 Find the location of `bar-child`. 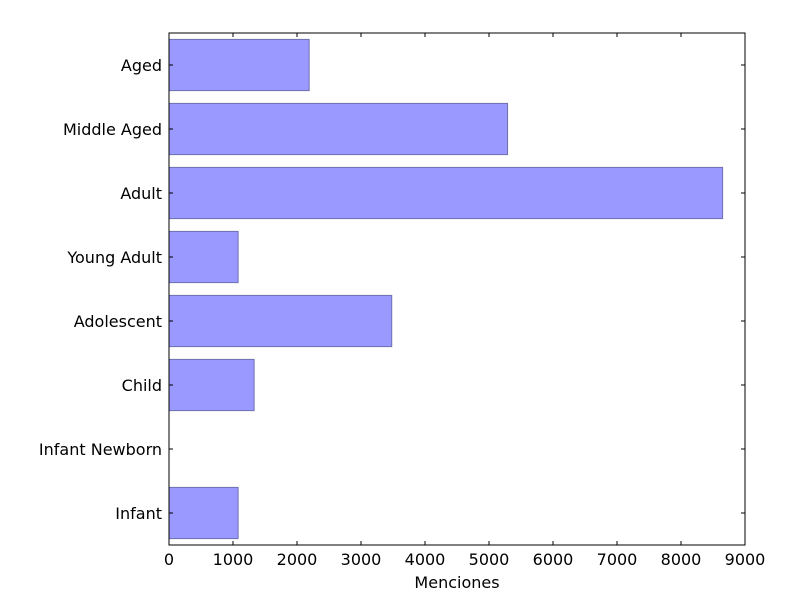

bar-child is located at coordinates (211, 385).